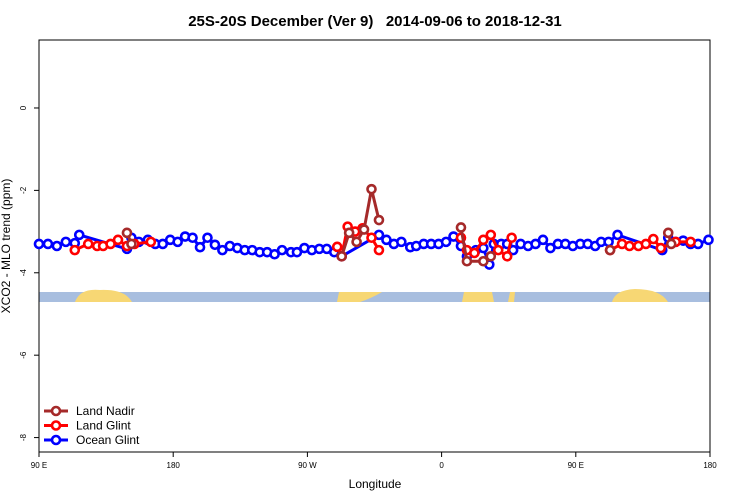 This screenshot has width=750, height=500. Describe the element at coordinates (6, 246) in the screenshot. I see `y-axis-label: XCO2 - MLO trend (ppm)` at that location.